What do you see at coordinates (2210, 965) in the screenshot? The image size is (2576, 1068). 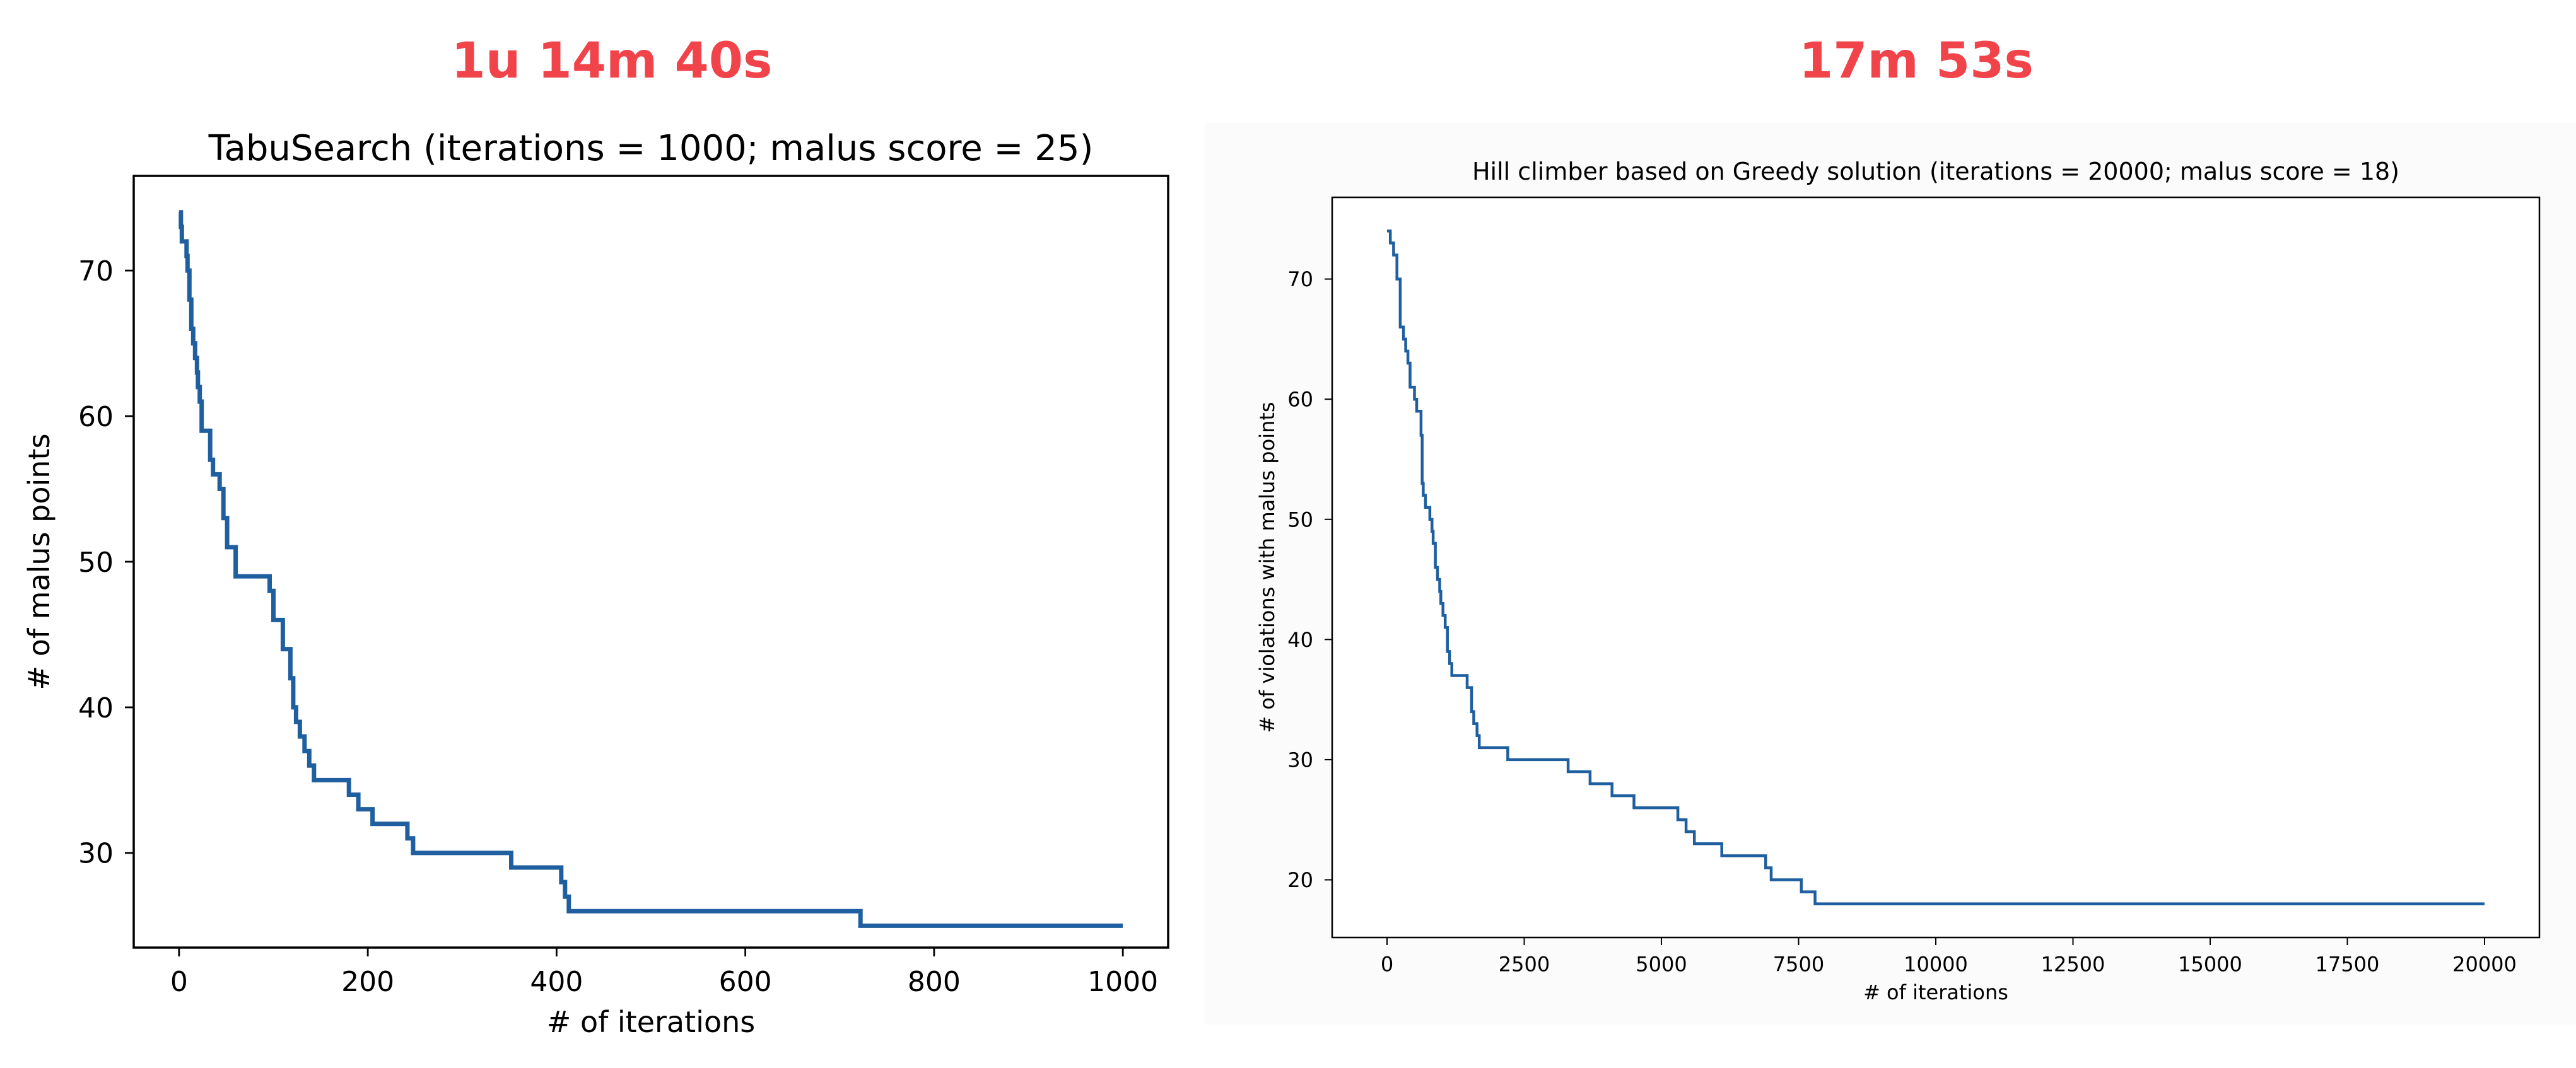 I see `hill-x-tick-label: 15000` at bounding box center [2210, 965].